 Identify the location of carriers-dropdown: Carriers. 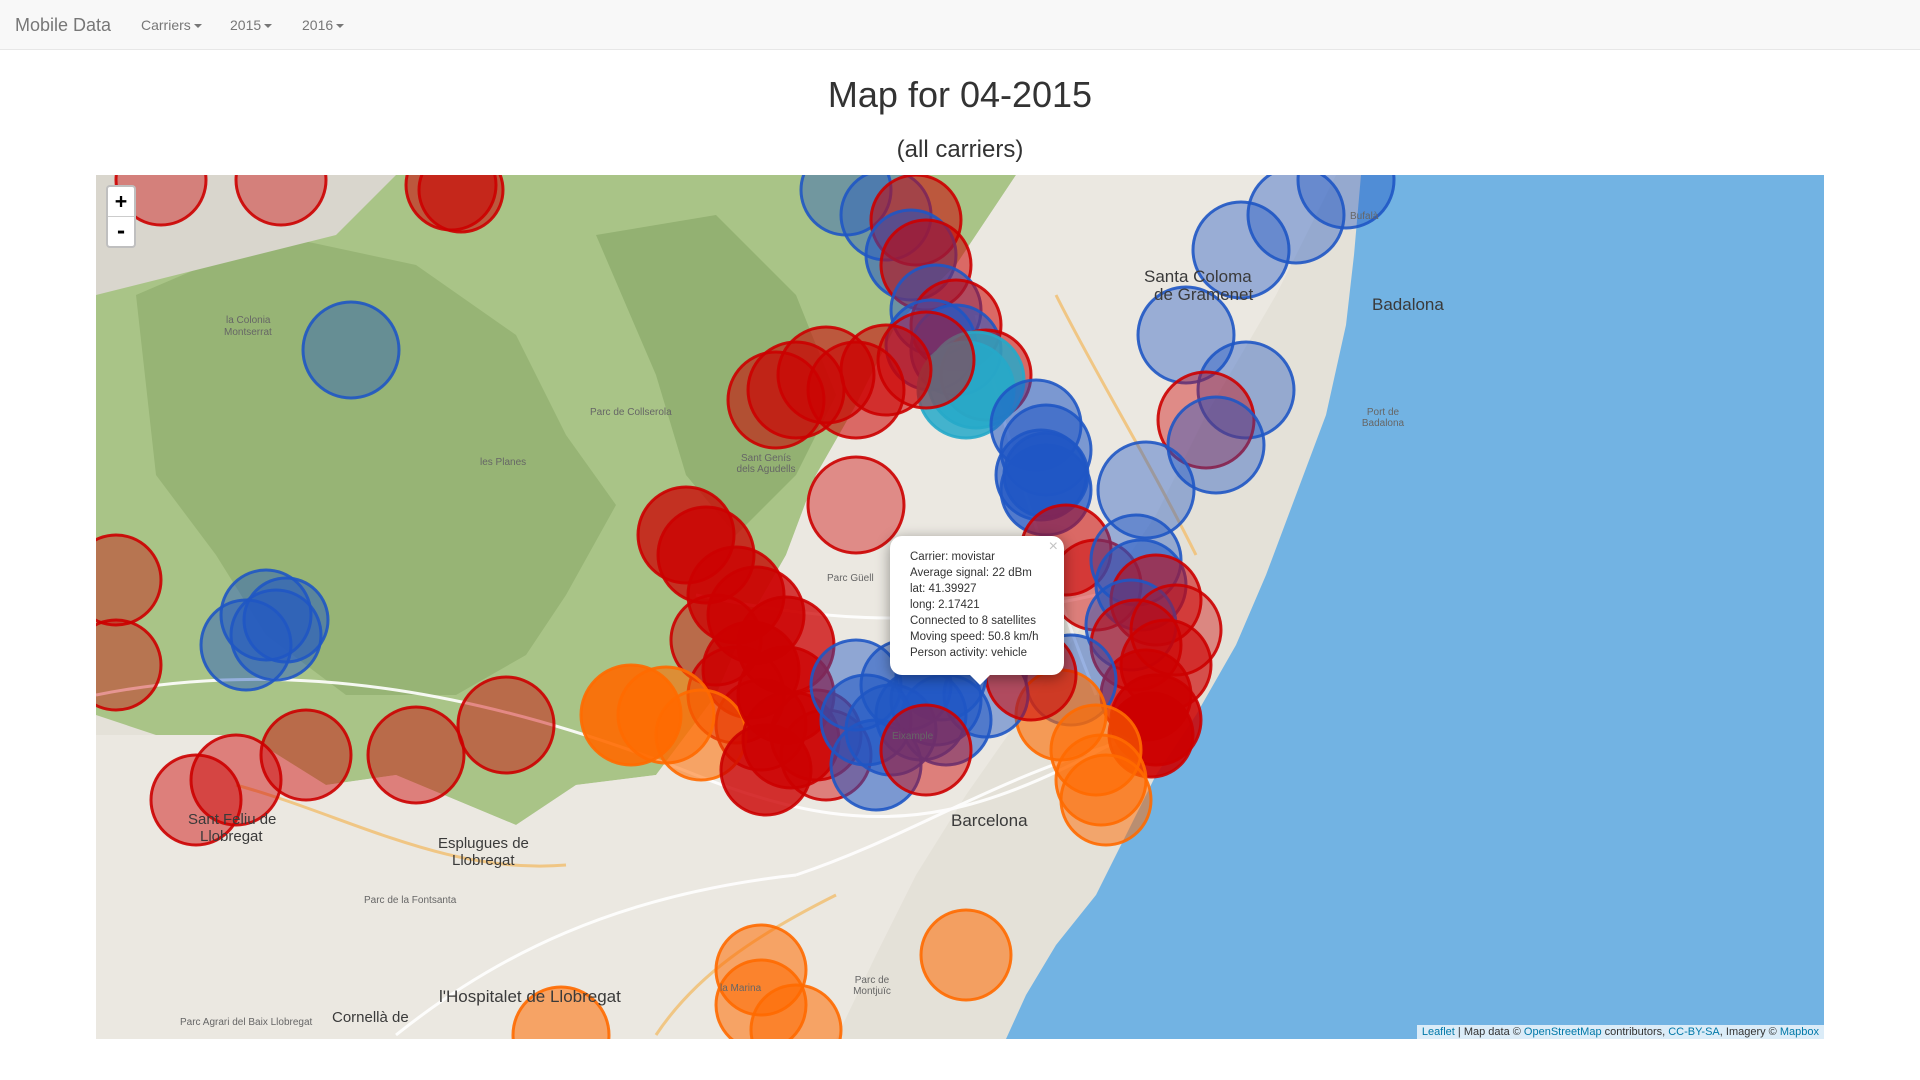
(171, 25).